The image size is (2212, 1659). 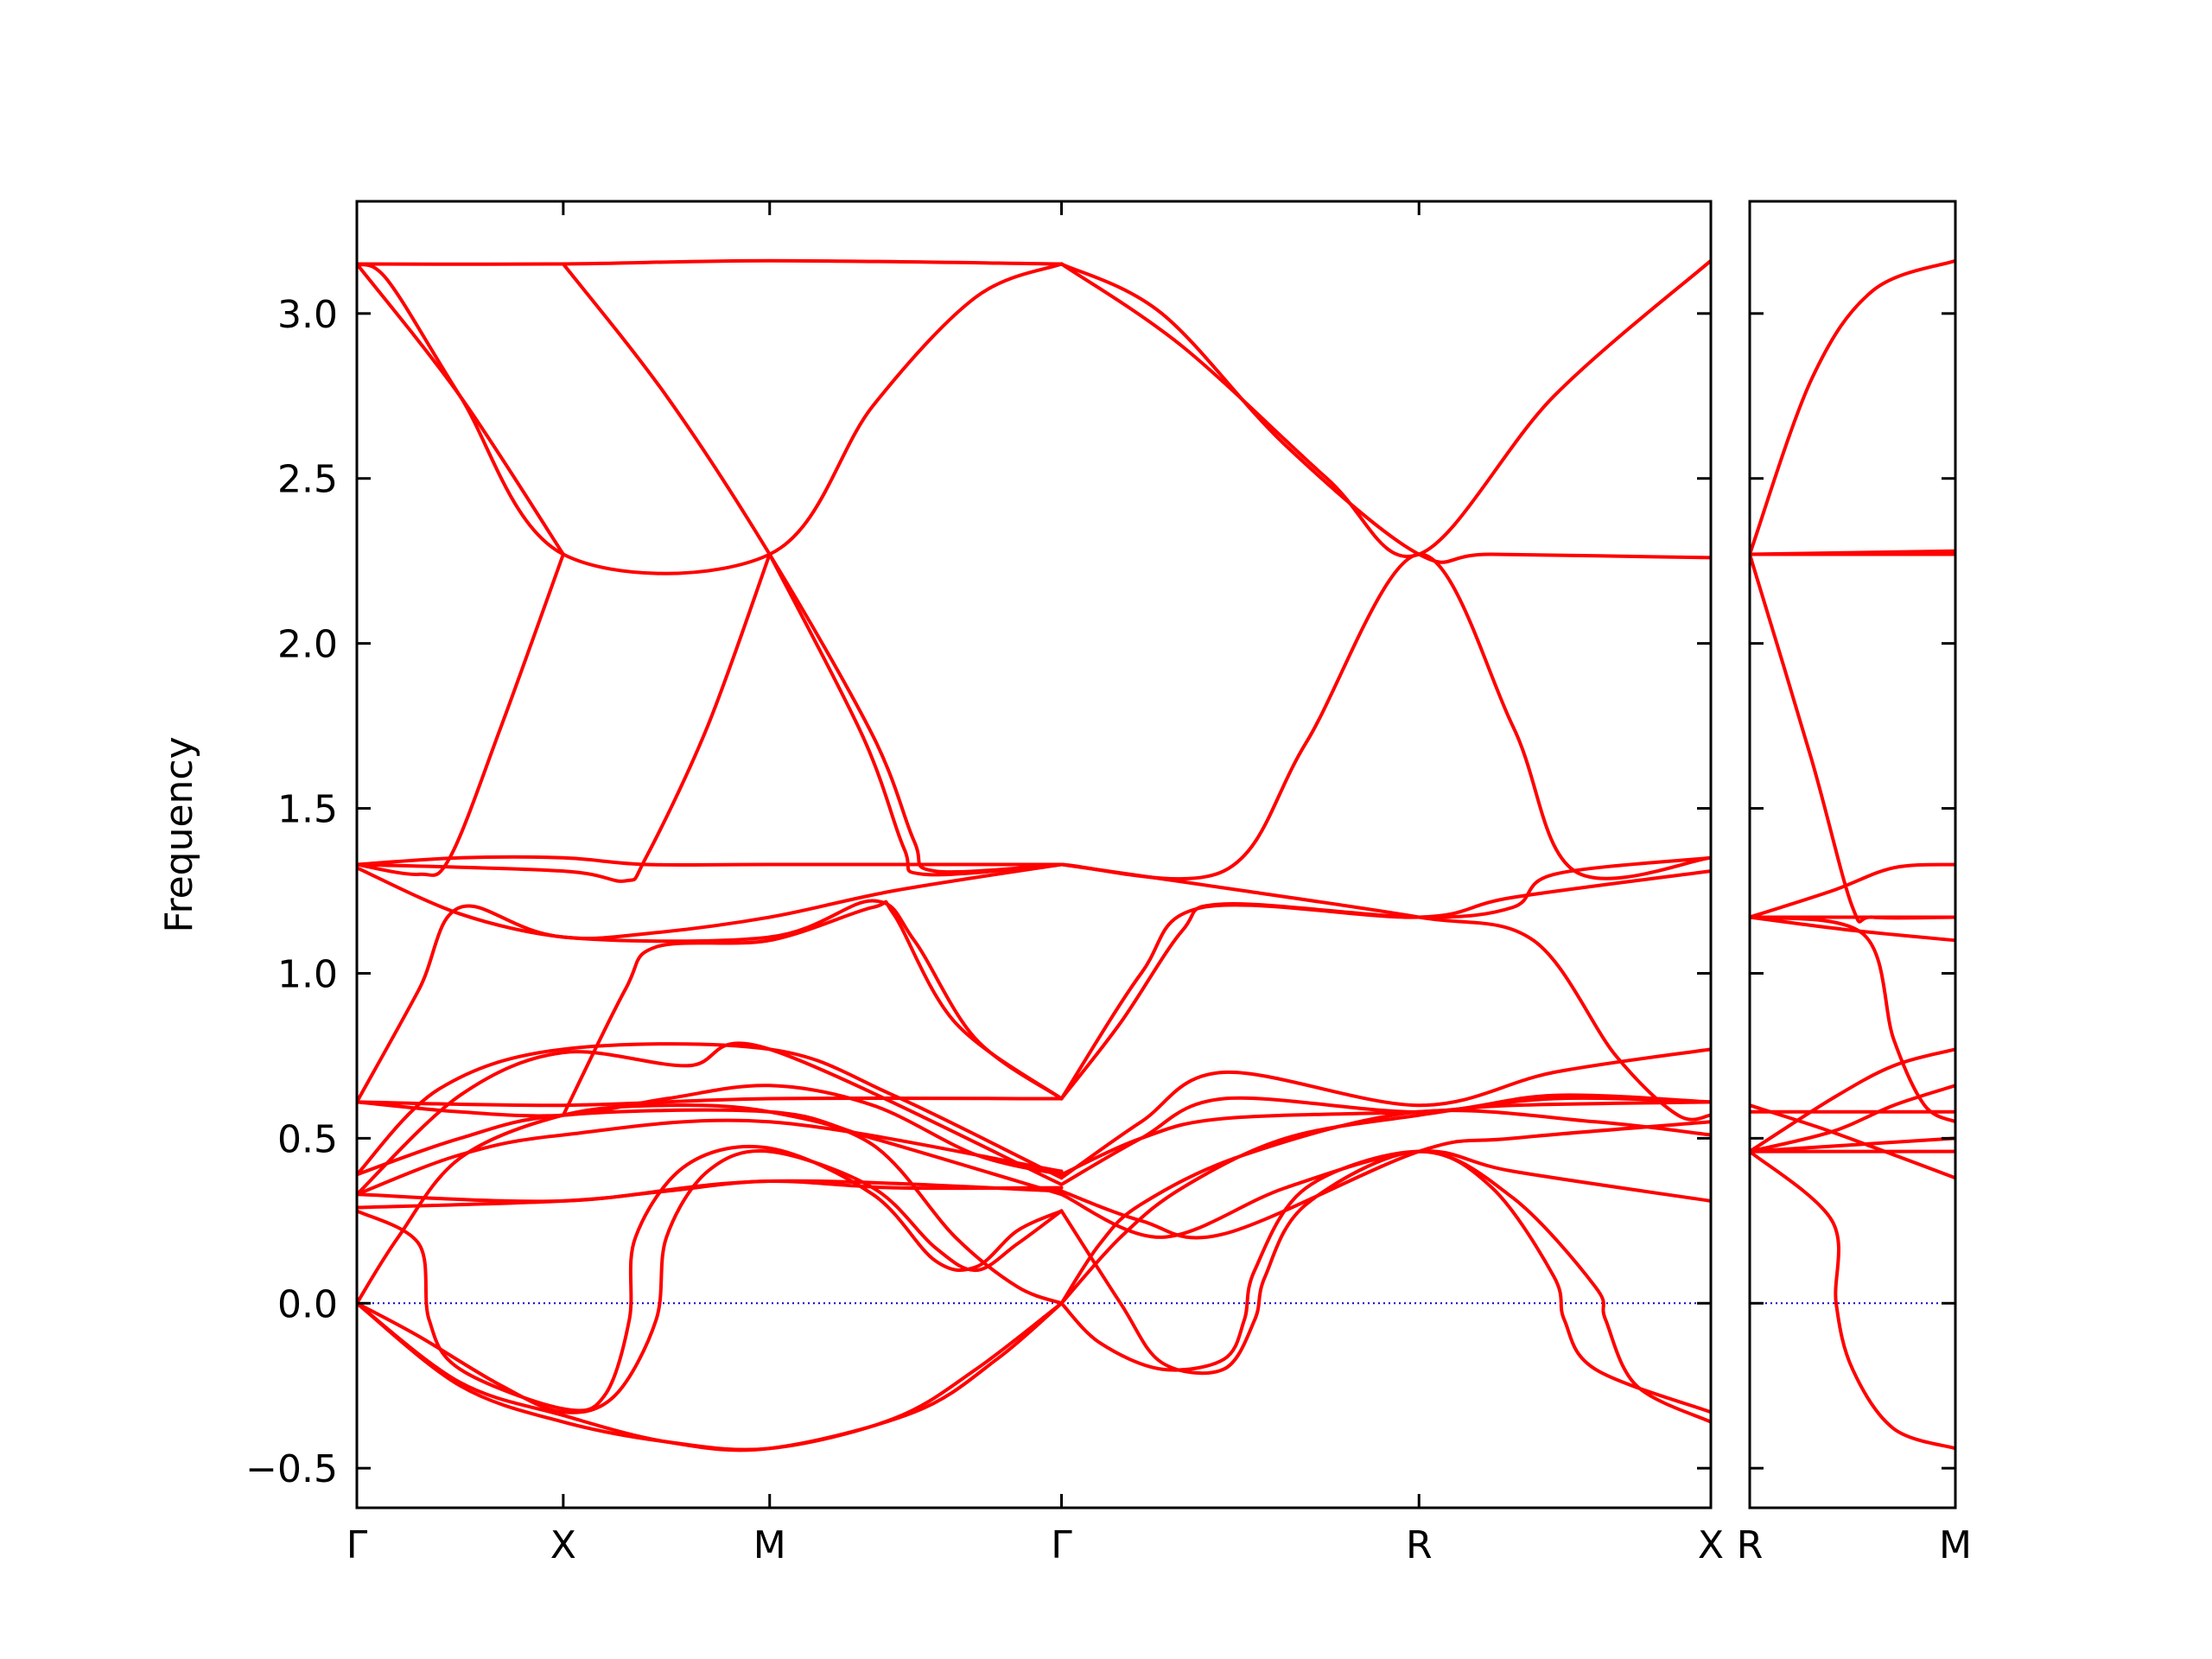 I want to click on y-tick-label: 2.5, so click(x=307, y=480).